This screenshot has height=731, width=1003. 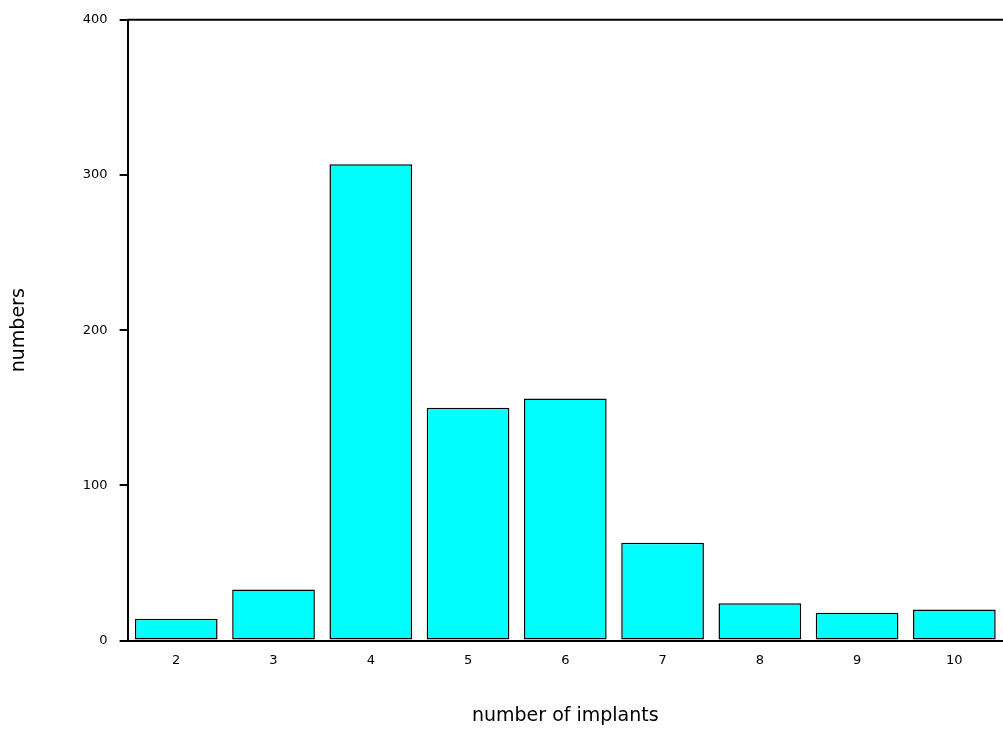 What do you see at coordinates (95, 329) in the screenshot?
I see `y-tick-label: 200` at bounding box center [95, 329].